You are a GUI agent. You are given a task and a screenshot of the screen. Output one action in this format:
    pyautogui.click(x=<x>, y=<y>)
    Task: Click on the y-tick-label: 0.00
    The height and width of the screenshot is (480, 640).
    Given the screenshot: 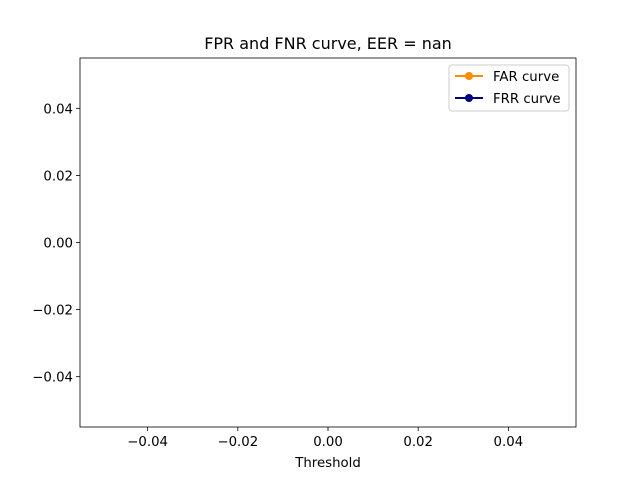 What is the action you would take?
    pyautogui.click(x=58, y=244)
    